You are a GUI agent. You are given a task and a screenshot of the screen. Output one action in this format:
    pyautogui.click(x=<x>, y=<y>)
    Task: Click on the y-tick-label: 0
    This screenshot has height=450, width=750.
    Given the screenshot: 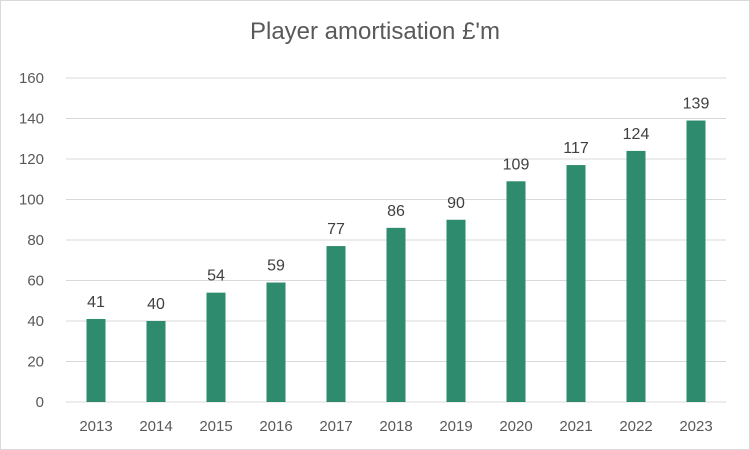 What is the action you would take?
    pyautogui.click(x=40, y=402)
    